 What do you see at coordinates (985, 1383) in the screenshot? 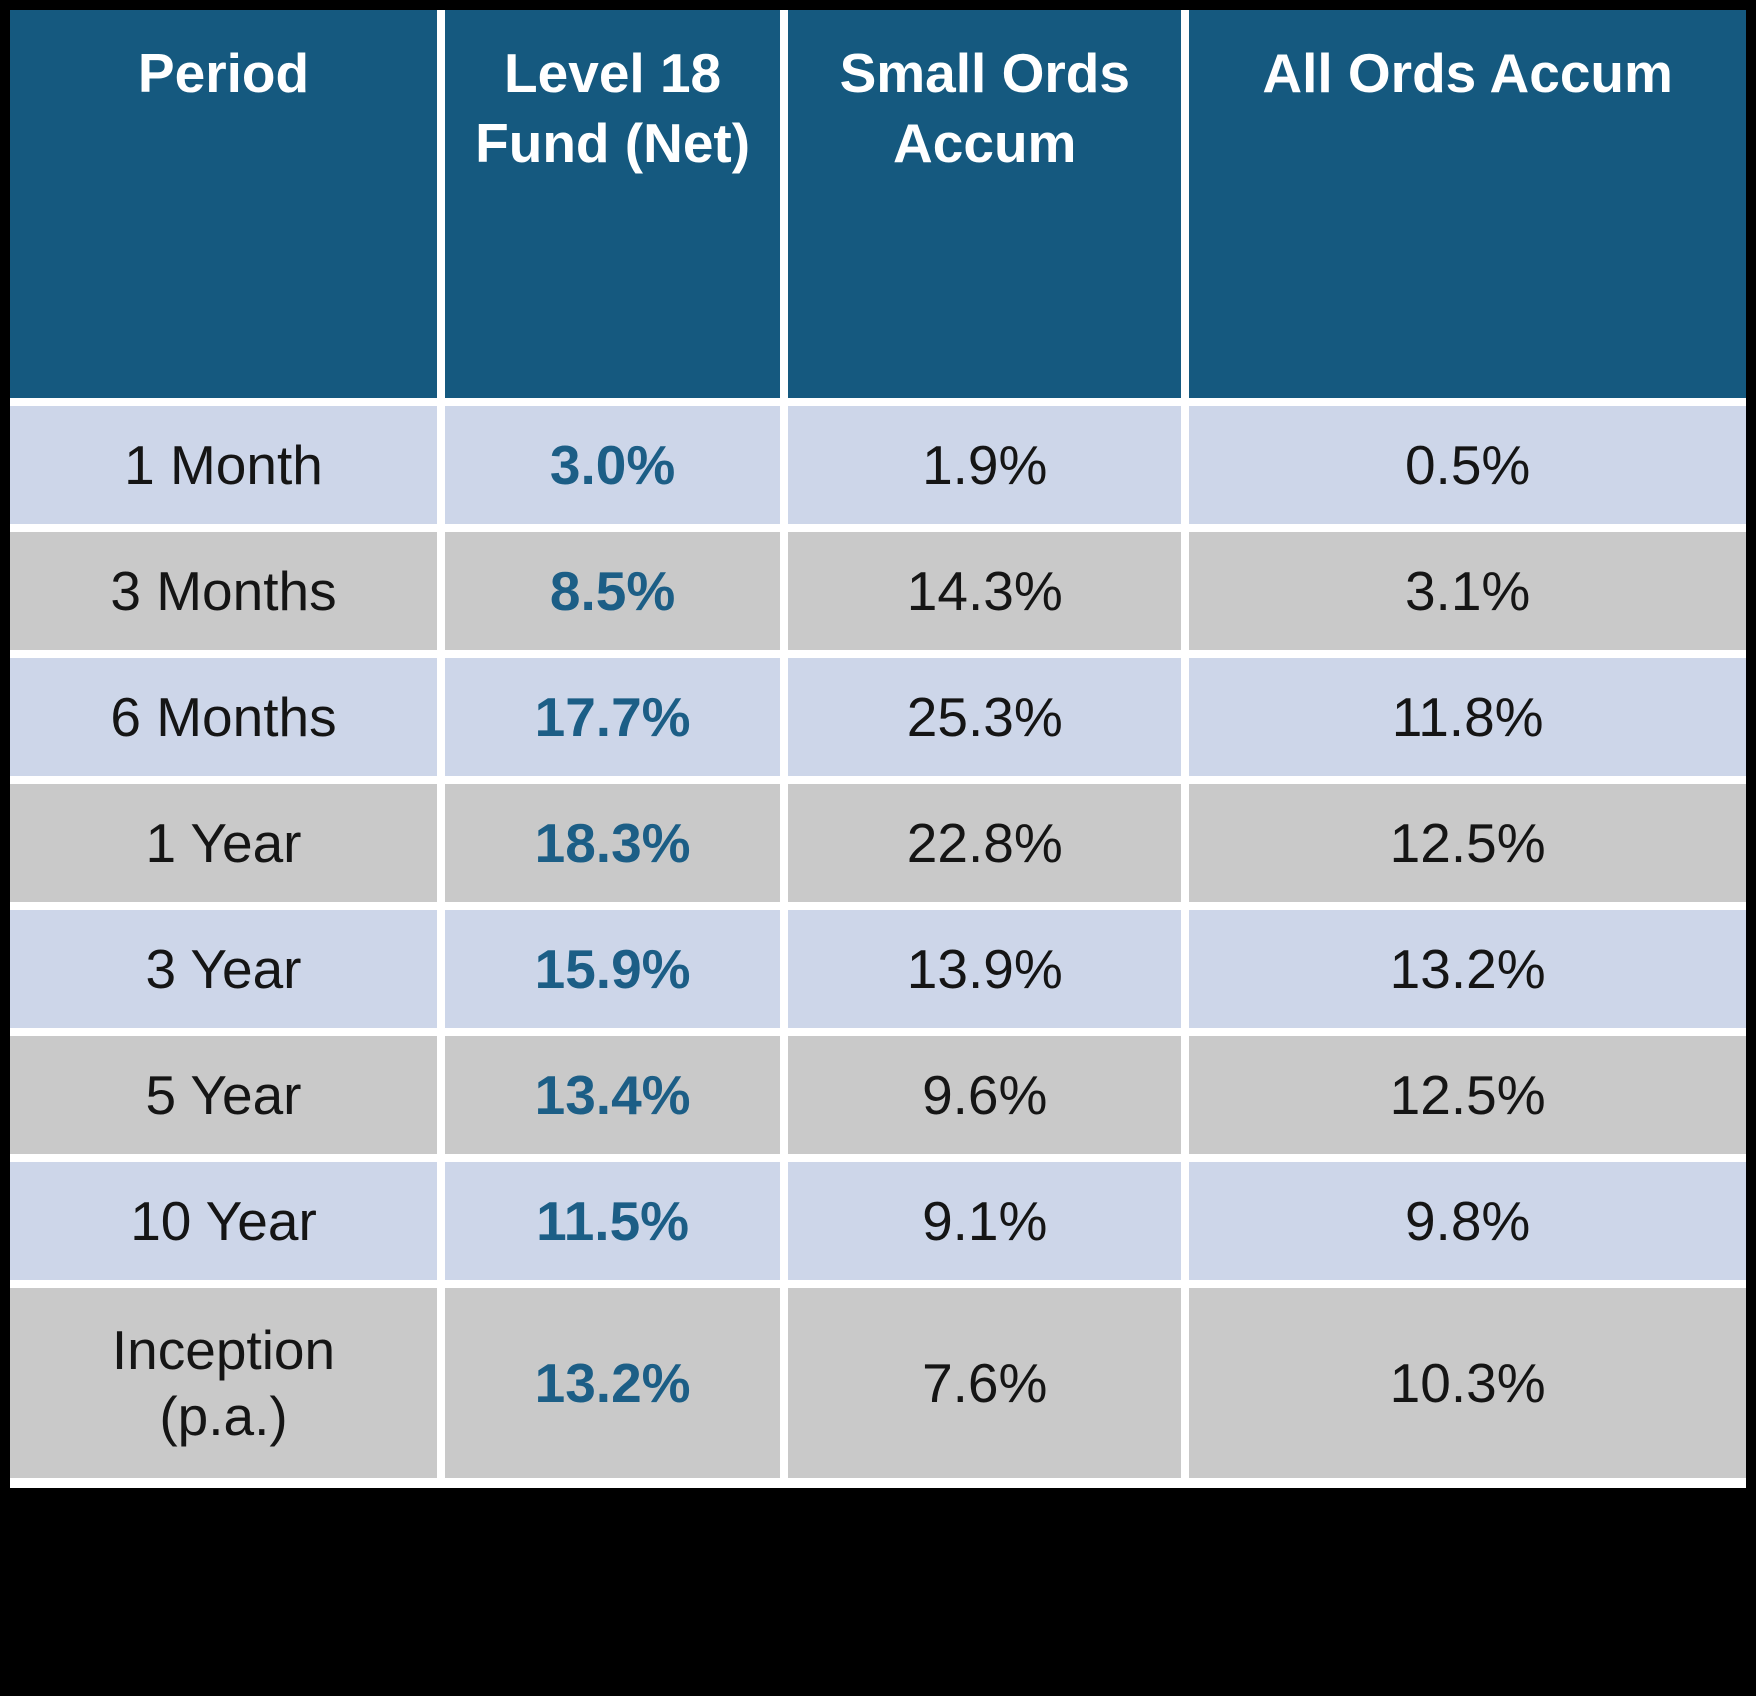
I see `small-ords-value-cell: 7.6%` at bounding box center [985, 1383].